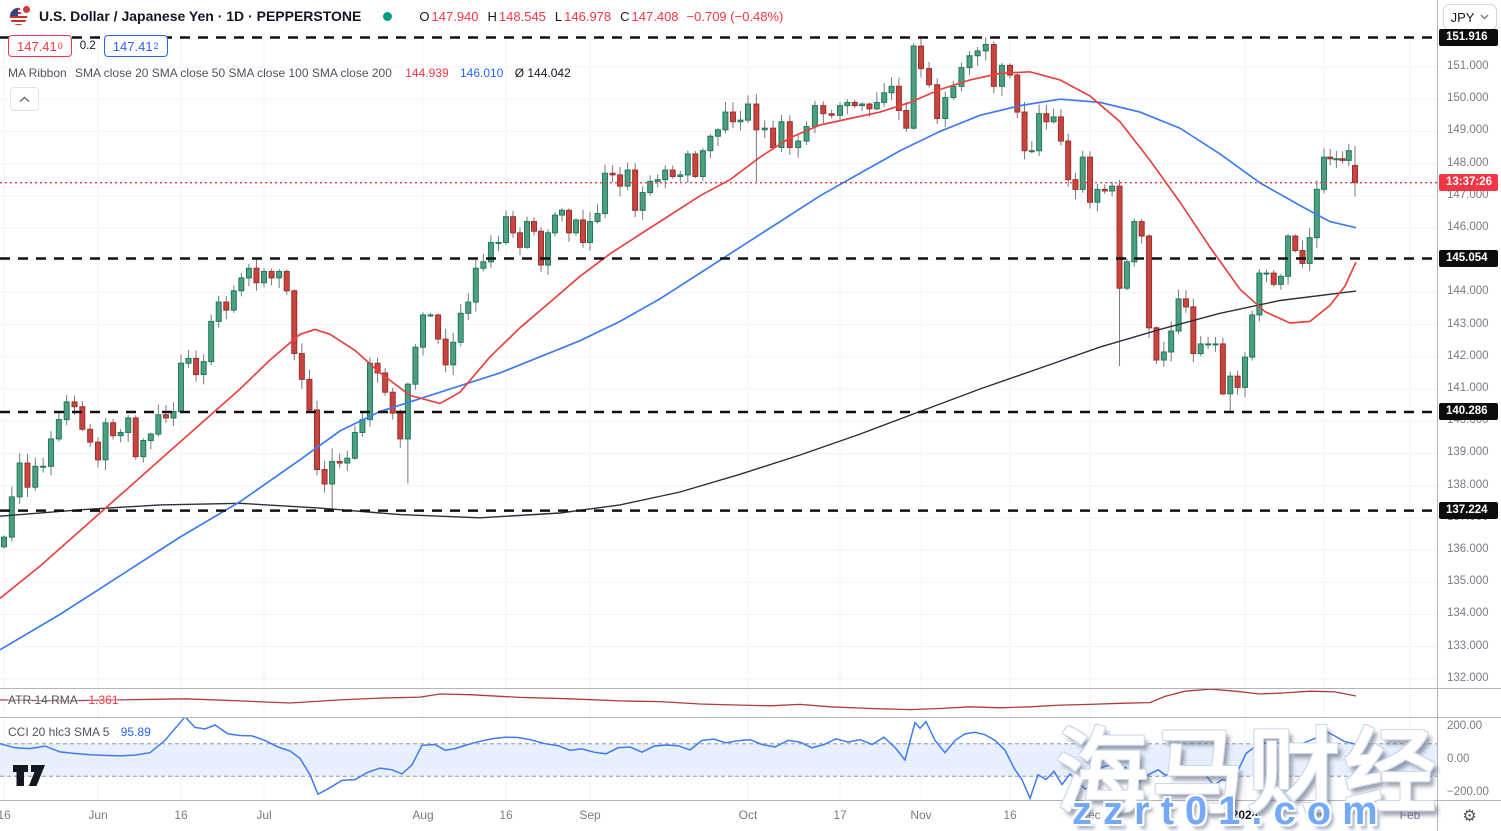 Image resolution: width=1501 pixels, height=831 pixels. I want to click on price-tick: 139.000, so click(1468, 452).